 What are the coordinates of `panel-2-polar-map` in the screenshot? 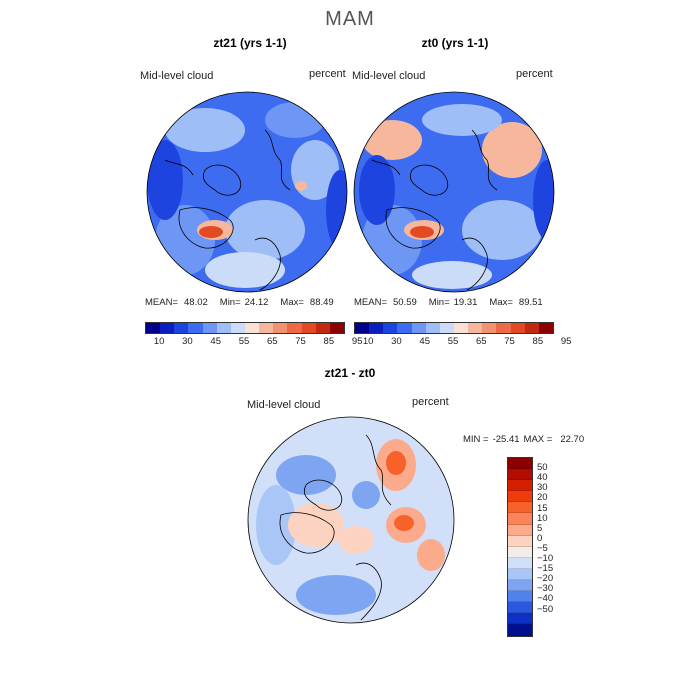 It's located at (454, 192).